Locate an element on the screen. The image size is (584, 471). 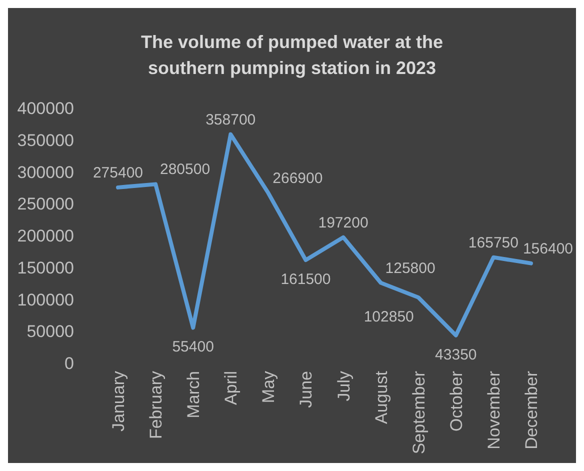
x-tick-label: January is located at coordinates (118, 401).